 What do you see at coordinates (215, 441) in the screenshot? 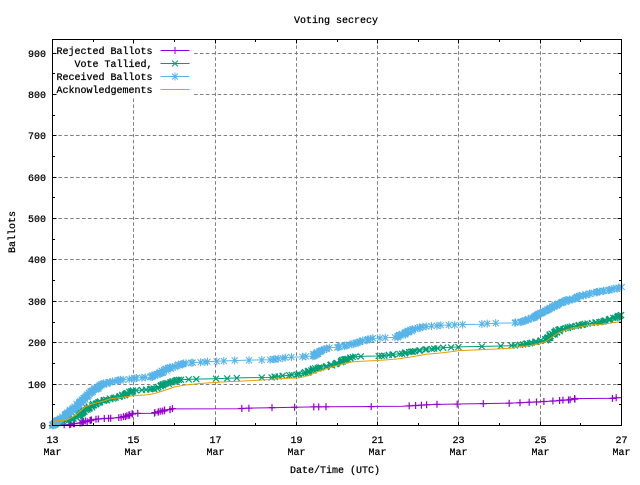
I see `svg-text: 17` at bounding box center [215, 441].